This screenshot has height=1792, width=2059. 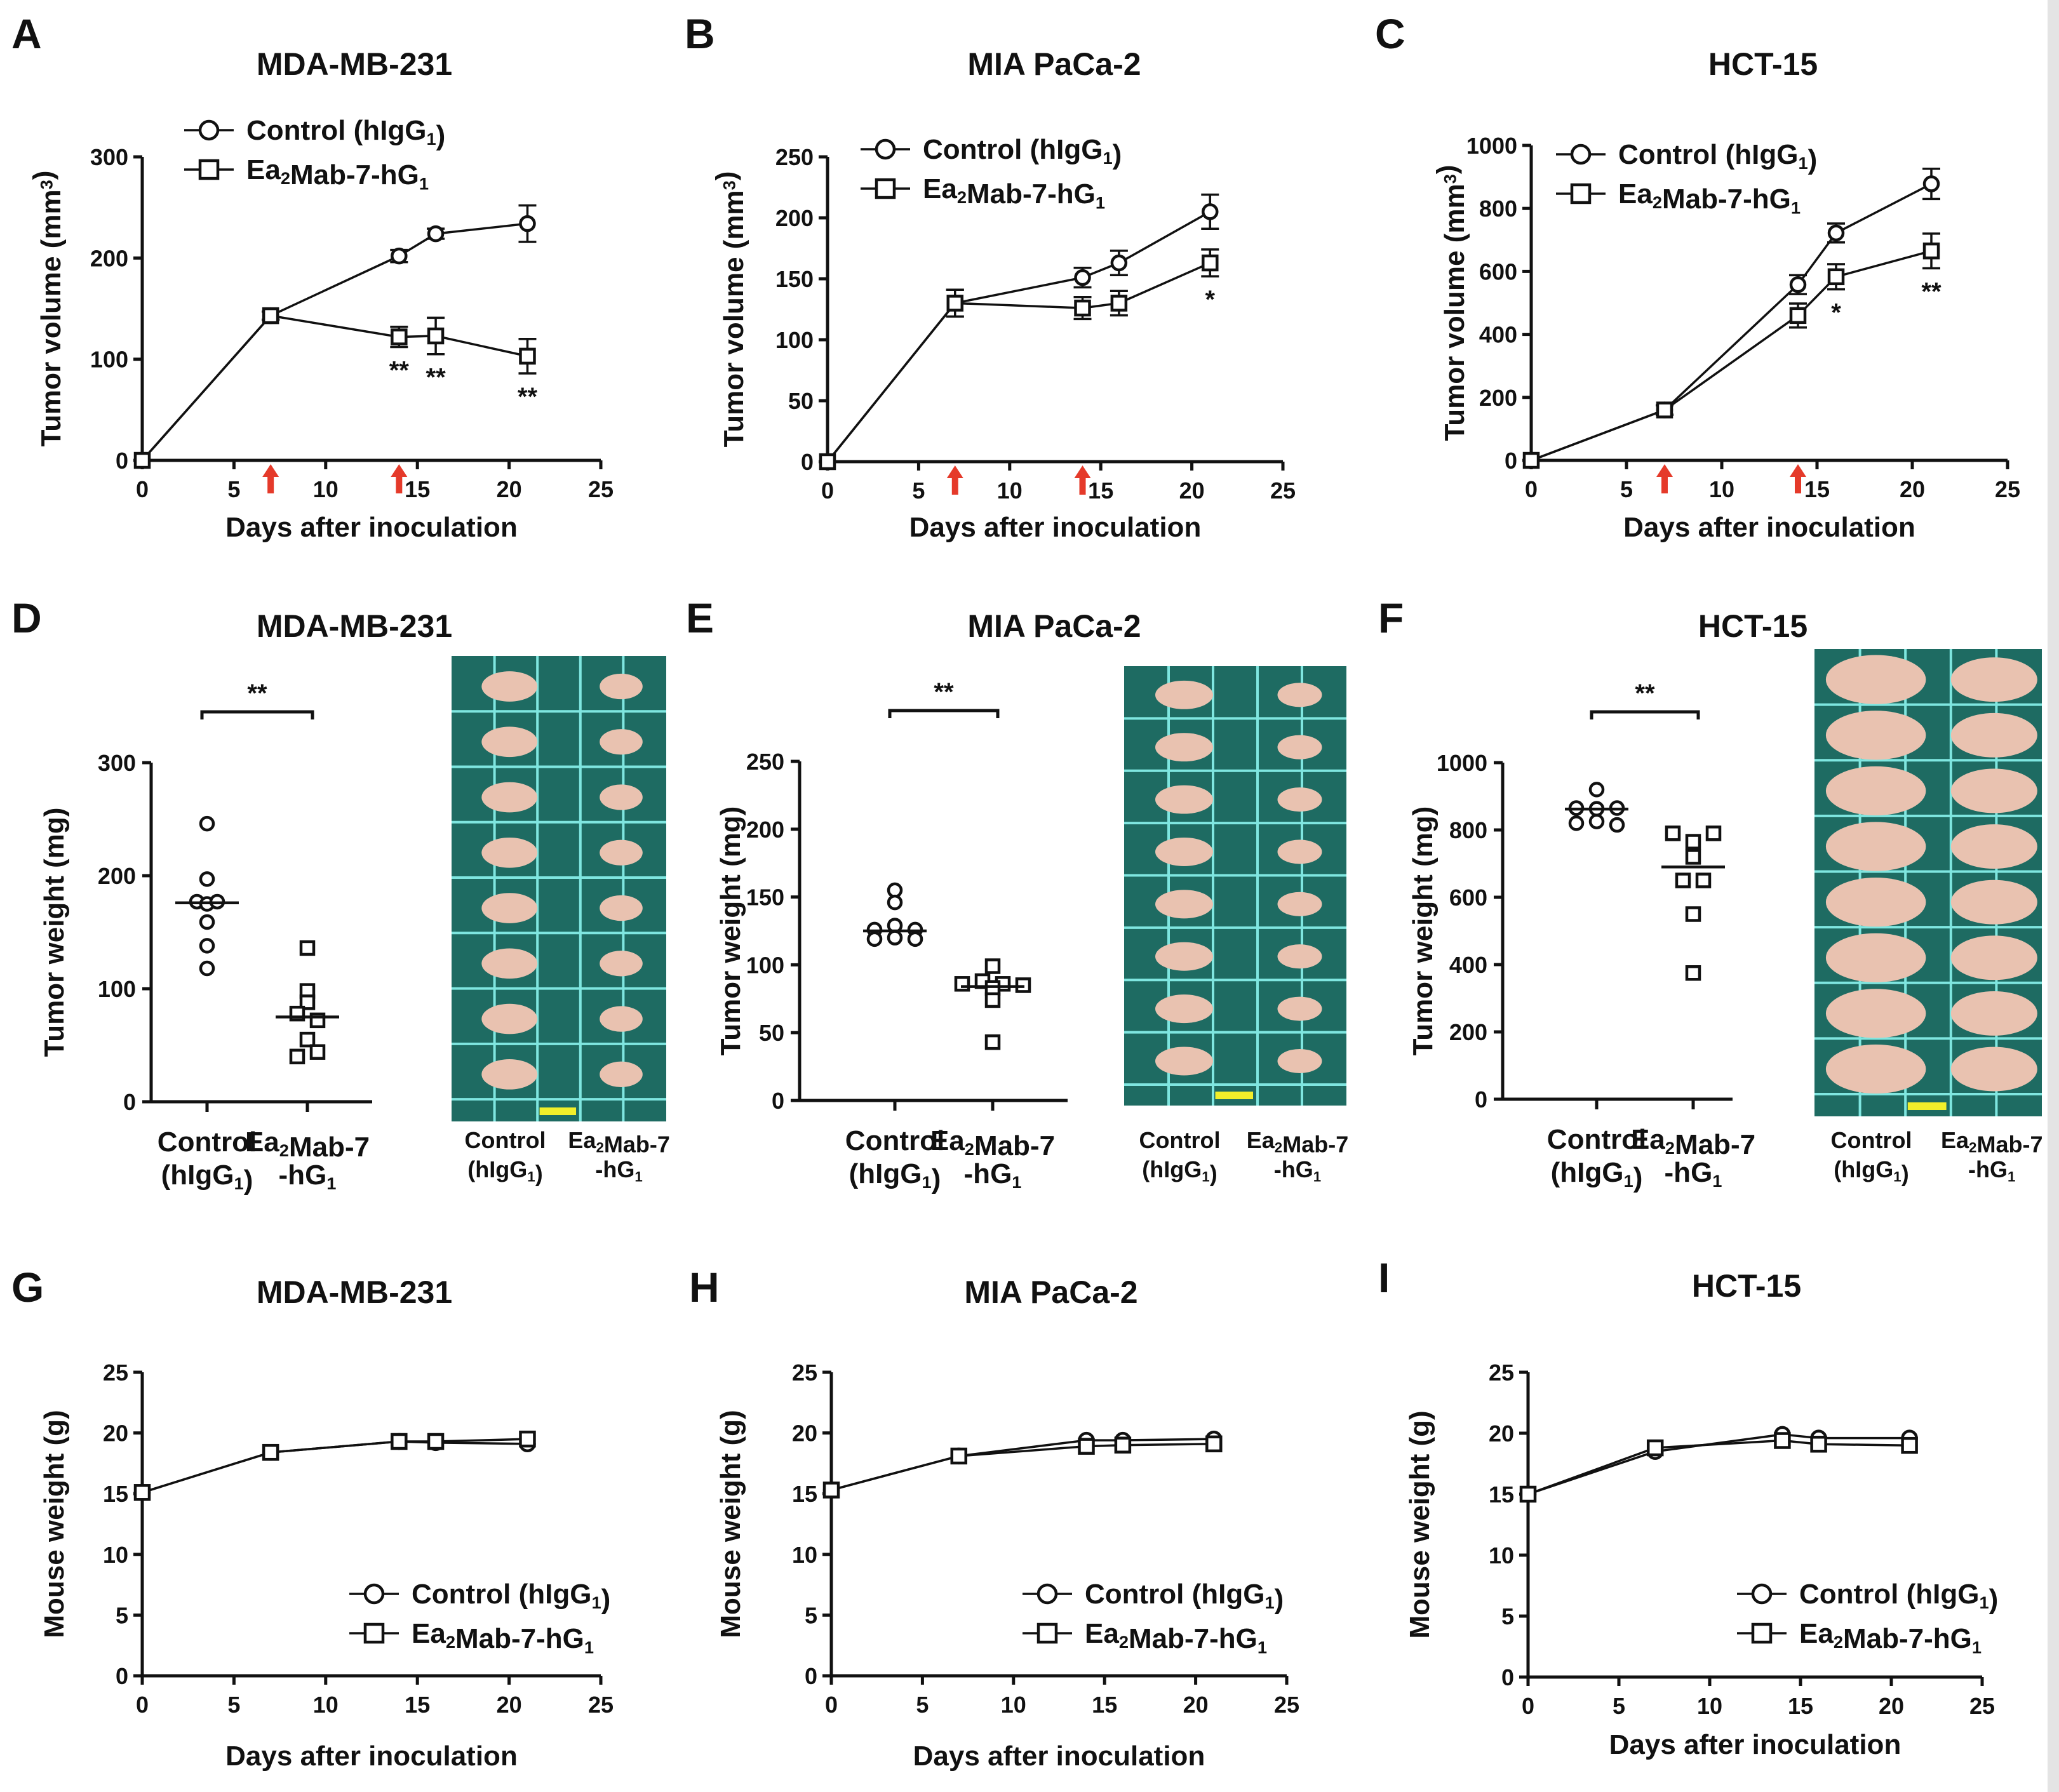 What do you see at coordinates (257, 714) in the screenshot?
I see `significance-bracket` at bounding box center [257, 714].